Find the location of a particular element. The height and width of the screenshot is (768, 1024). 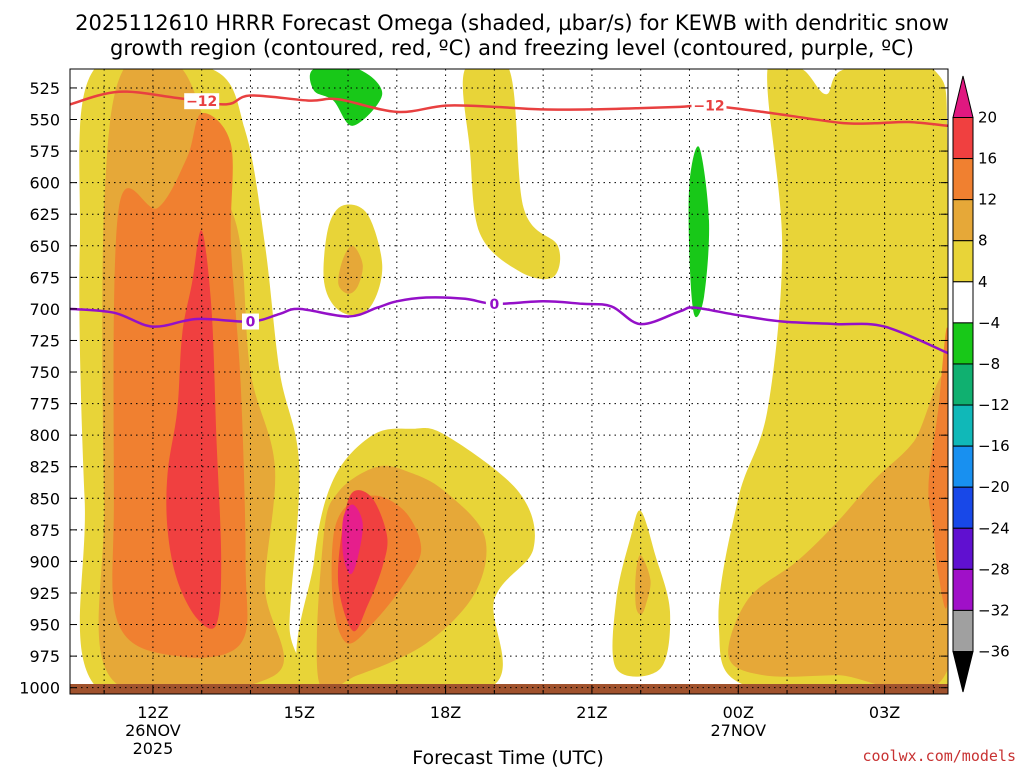

colorbar-bottom-arrow is located at coordinates (963, 672).